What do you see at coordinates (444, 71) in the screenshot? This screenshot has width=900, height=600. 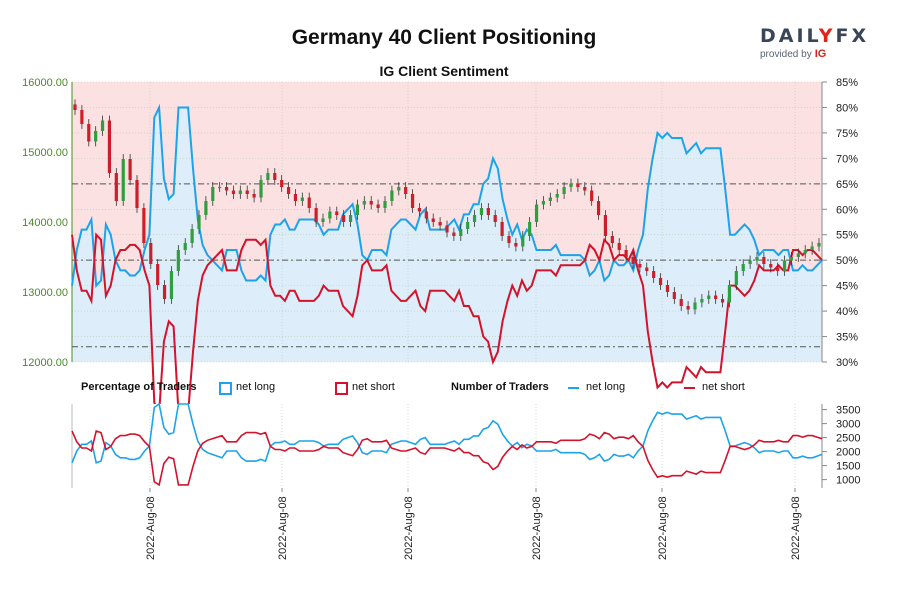 I see `chart-subtitle: IG Client Sentiment` at bounding box center [444, 71].